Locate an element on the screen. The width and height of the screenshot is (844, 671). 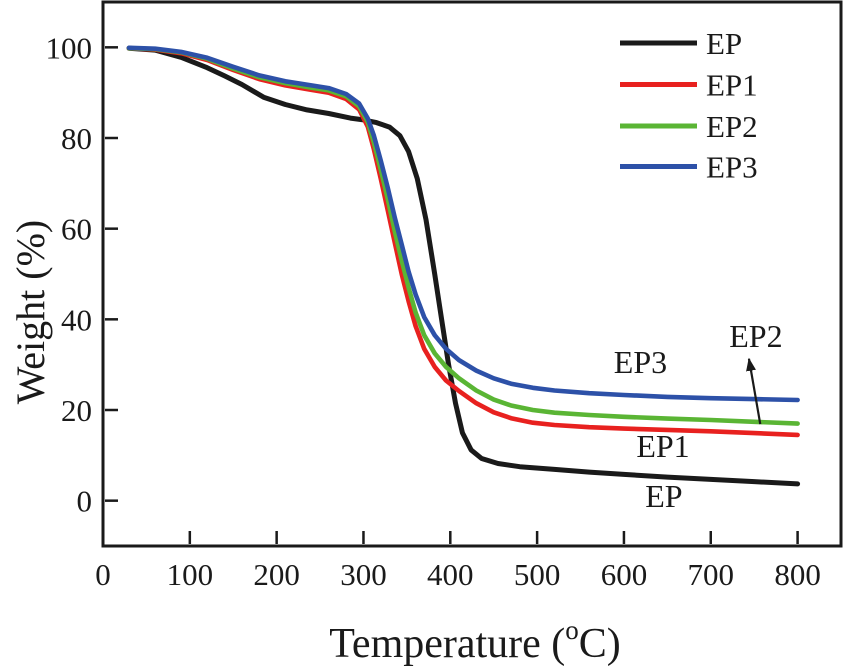
y-axis-title: Weight (%) is located at coordinates (30, 312).